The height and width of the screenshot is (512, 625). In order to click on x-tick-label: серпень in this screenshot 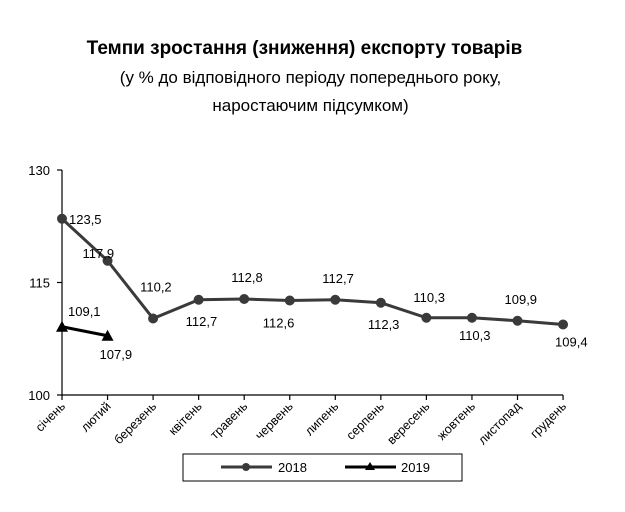, I will do `click(365, 420)`.